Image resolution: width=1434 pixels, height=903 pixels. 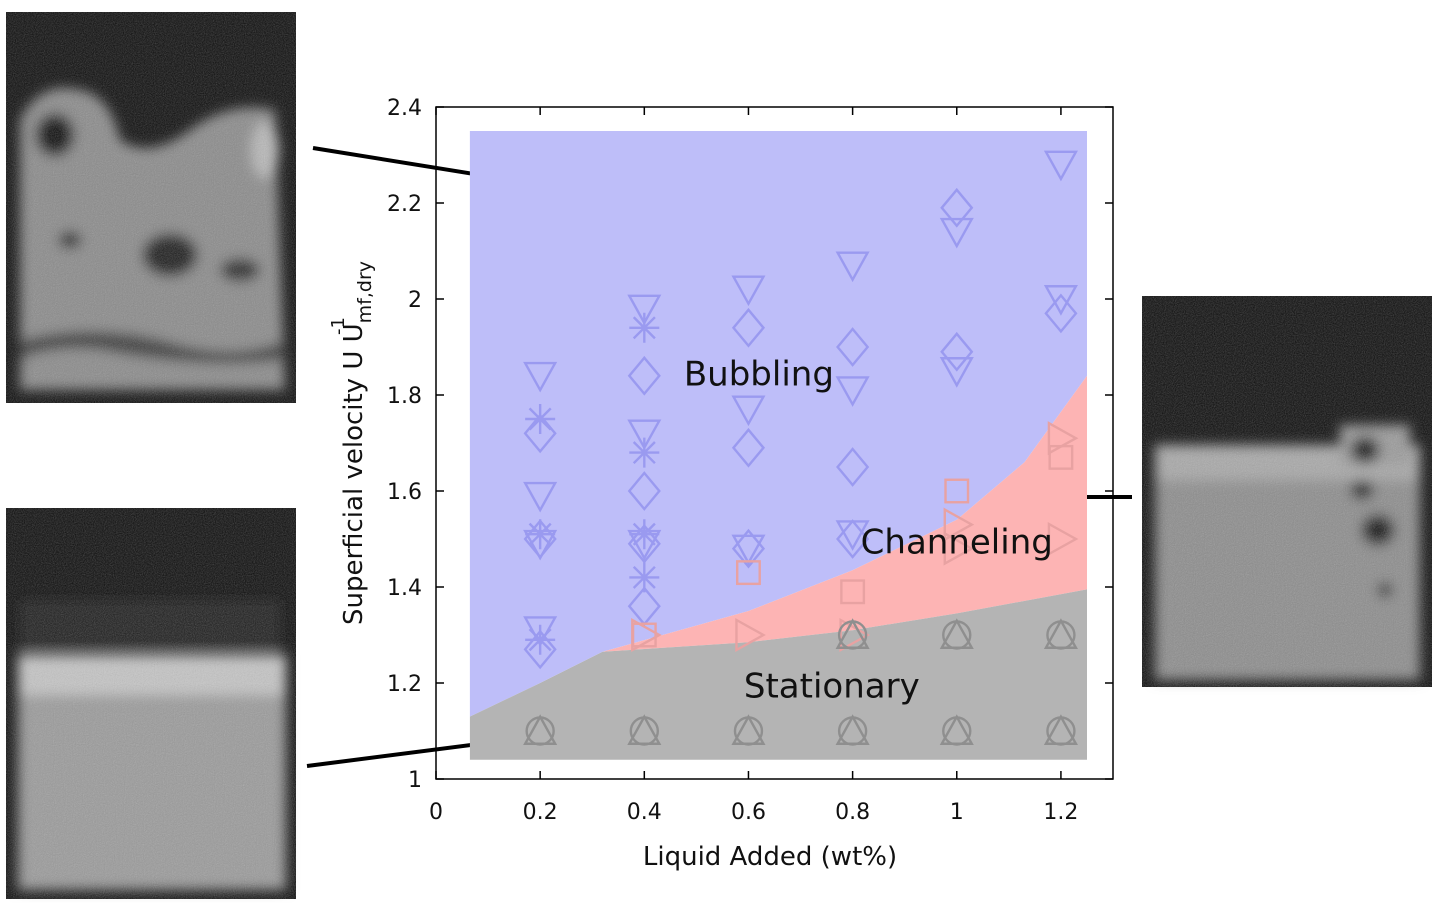 I want to click on y-tick-label: 2, so click(x=415, y=300).